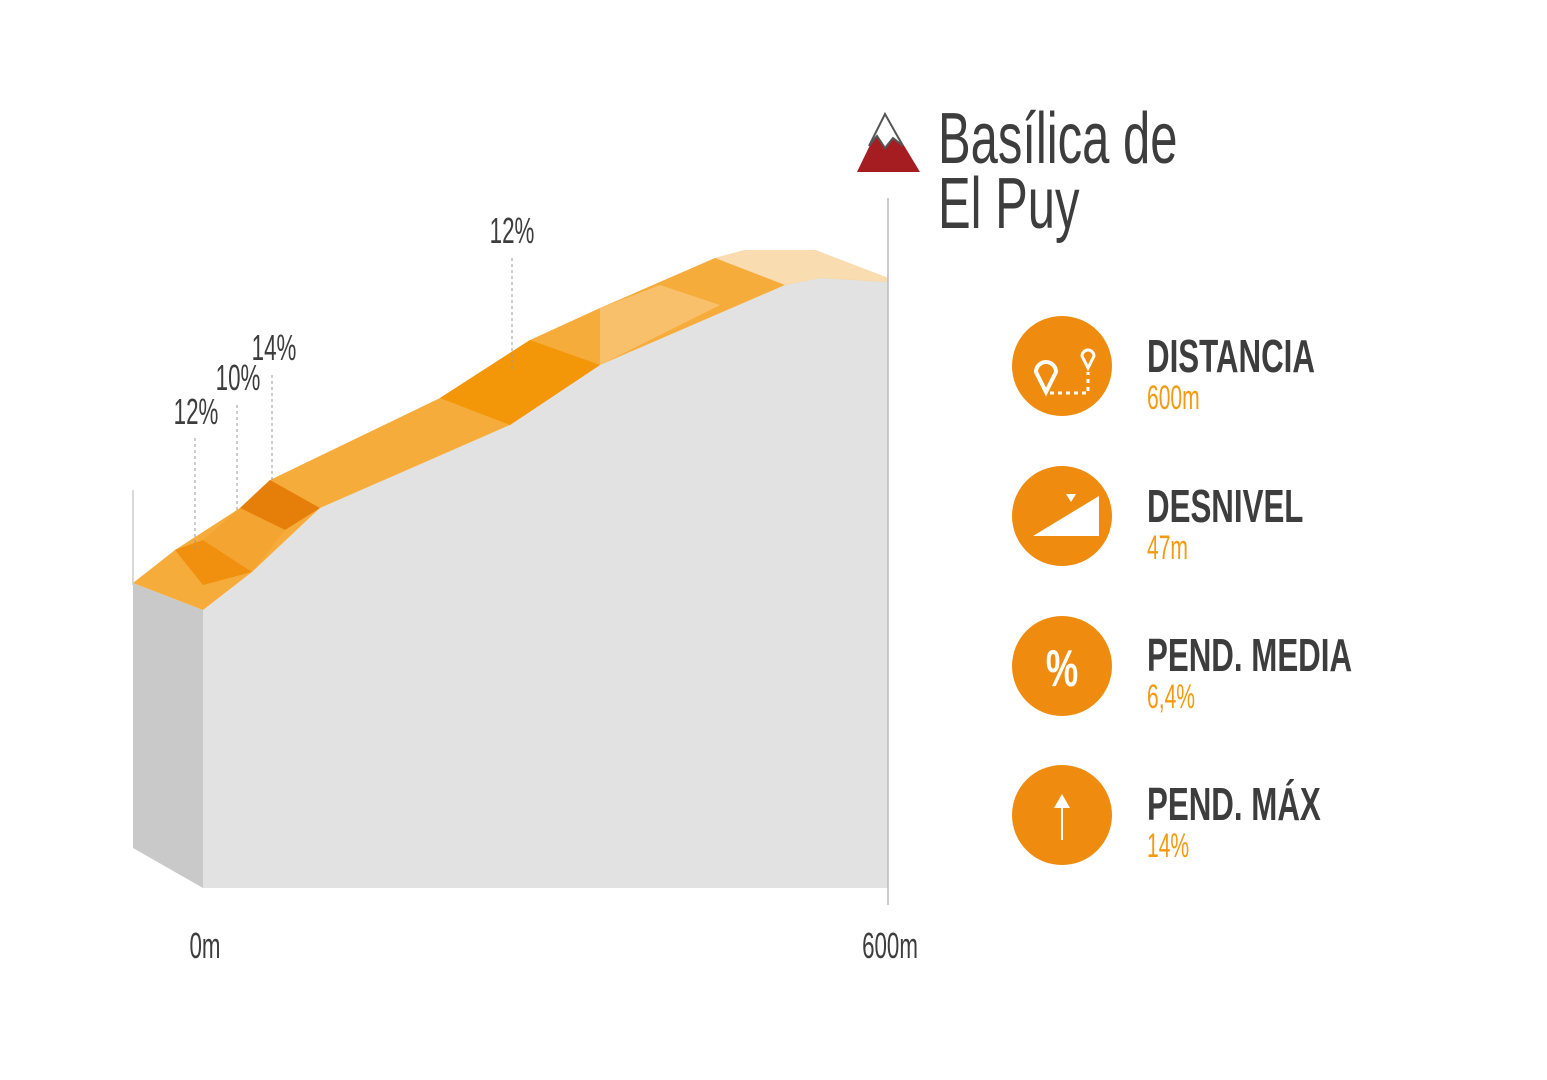 Image resolution: width=1547 pixels, height=1080 pixels. Describe the element at coordinates (1173, 397) in the screenshot. I see `stat-value: 600m` at that location.